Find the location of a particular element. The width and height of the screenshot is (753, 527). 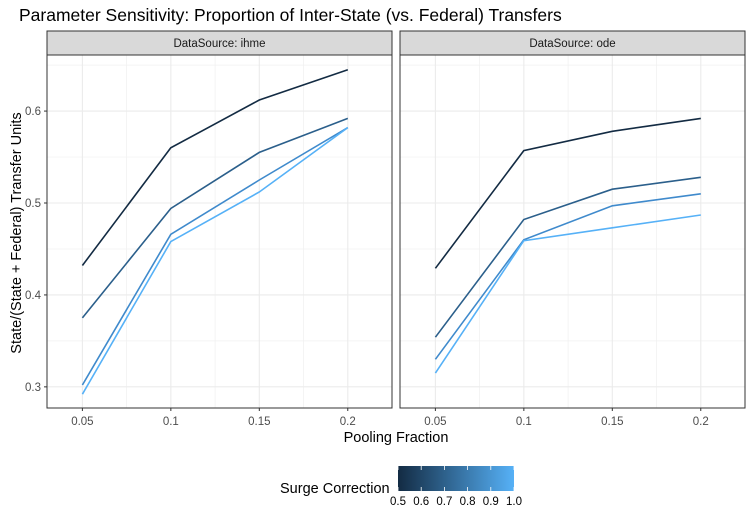

legend-tick-label: 1.0 is located at coordinates (514, 502).